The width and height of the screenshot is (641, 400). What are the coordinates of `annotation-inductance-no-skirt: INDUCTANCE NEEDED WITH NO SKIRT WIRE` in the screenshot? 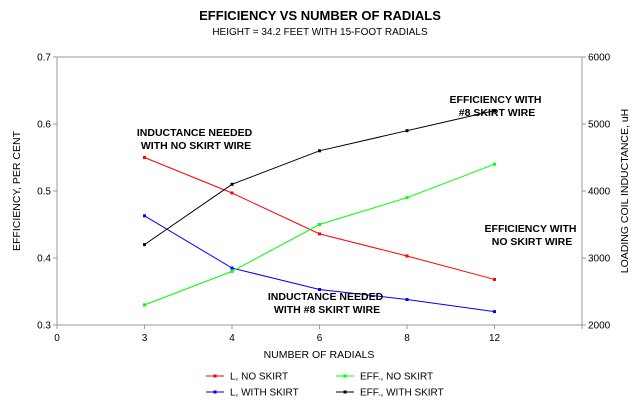 It's located at (196, 139).